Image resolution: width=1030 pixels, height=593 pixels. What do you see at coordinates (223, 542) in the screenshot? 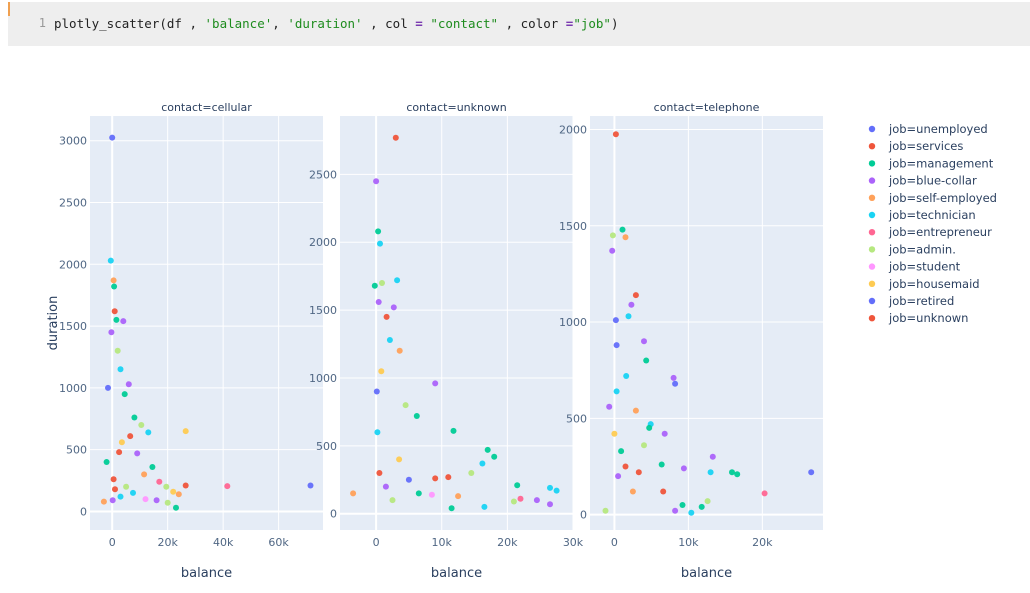
I see `x-tick-label: 40k` at bounding box center [223, 542].